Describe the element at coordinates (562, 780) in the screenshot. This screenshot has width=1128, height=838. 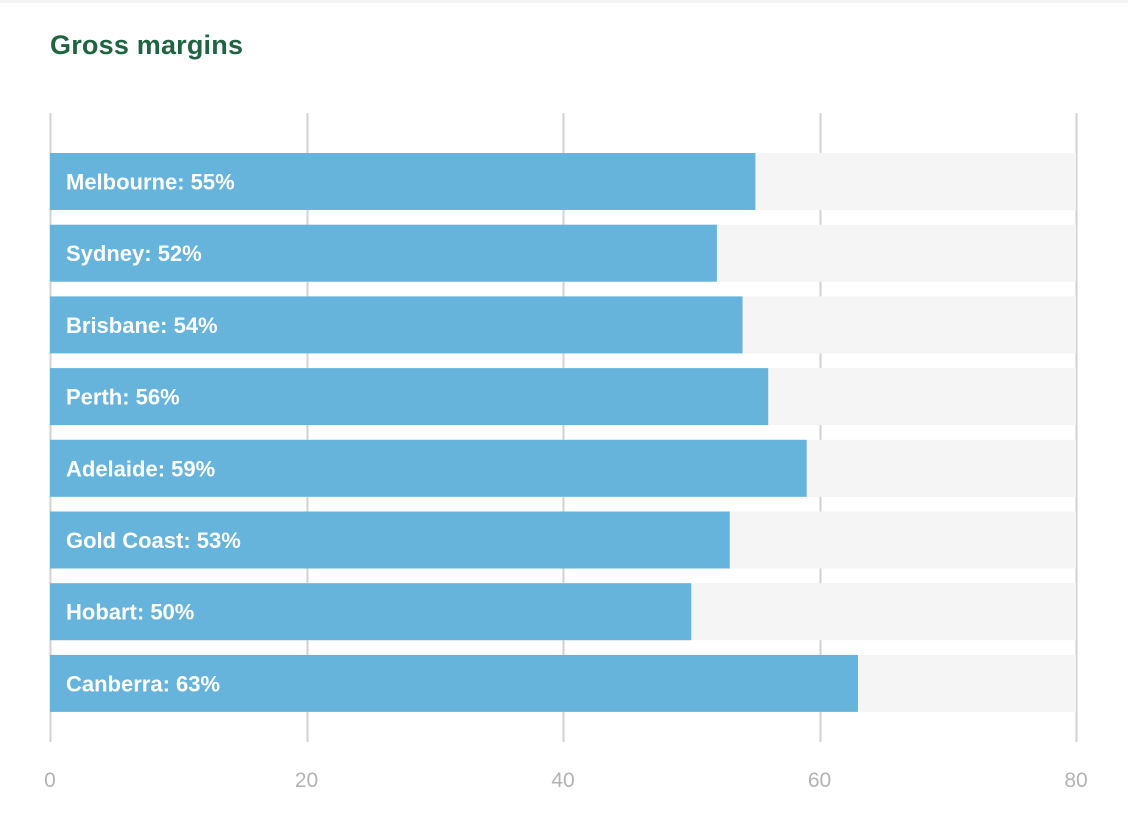
I see `x-tick-label: 40` at that location.